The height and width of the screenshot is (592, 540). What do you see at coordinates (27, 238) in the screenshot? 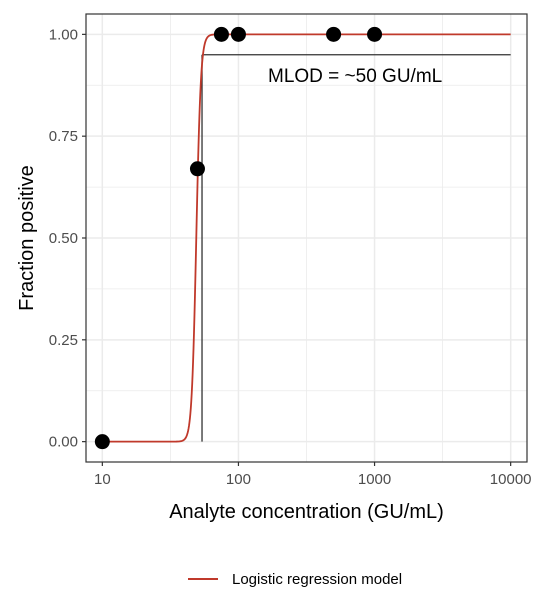
I see `y-axis-title: Fraction positive` at bounding box center [27, 238].